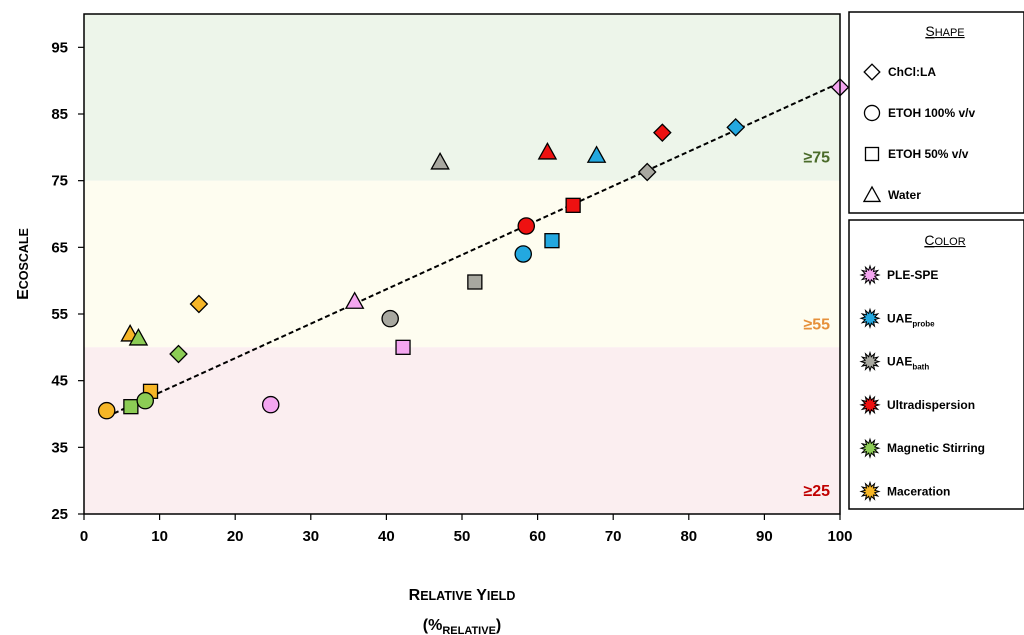 This screenshot has height=635, width=1024. What do you see at coordinates (931, 405) in the screenshot?
I see `legend-color-label: Ultradispersion` at bounding box center [931, 405].